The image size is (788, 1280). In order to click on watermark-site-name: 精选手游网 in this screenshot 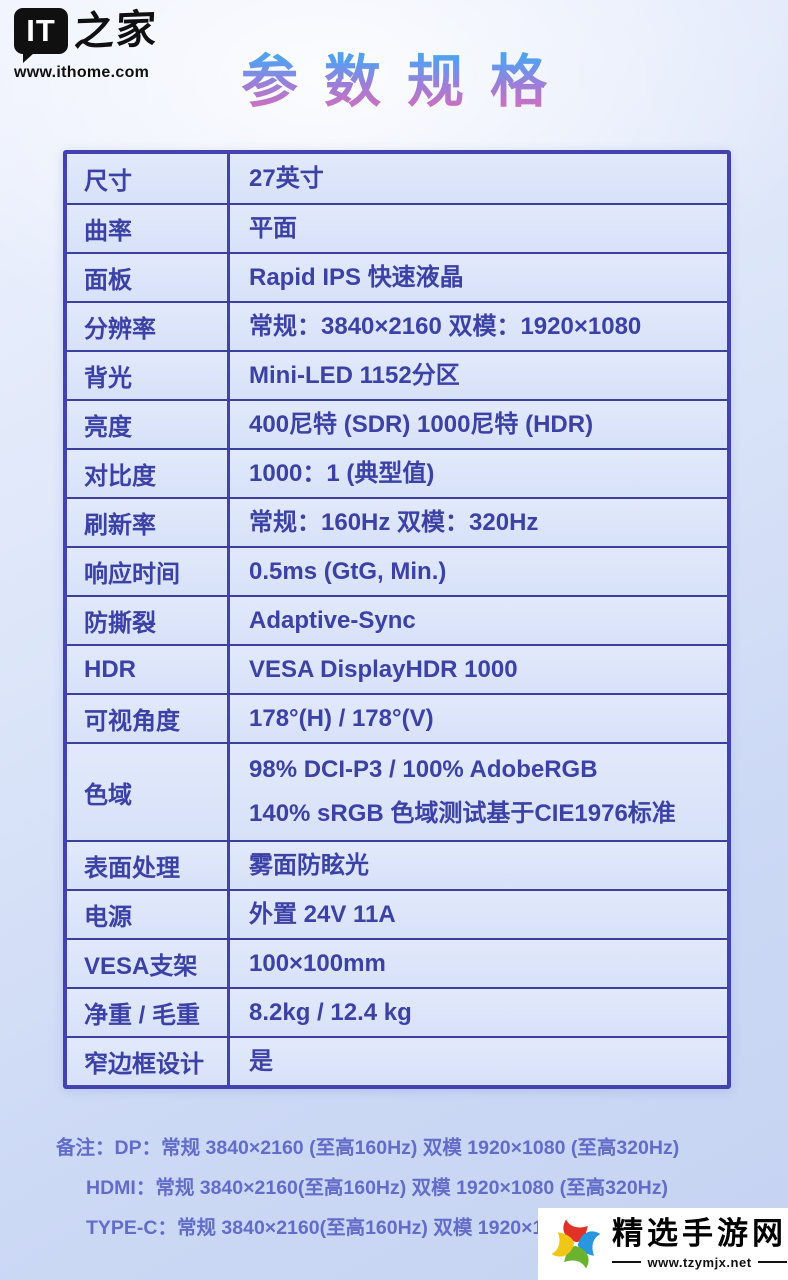, I will do `click(699, 1234)`.